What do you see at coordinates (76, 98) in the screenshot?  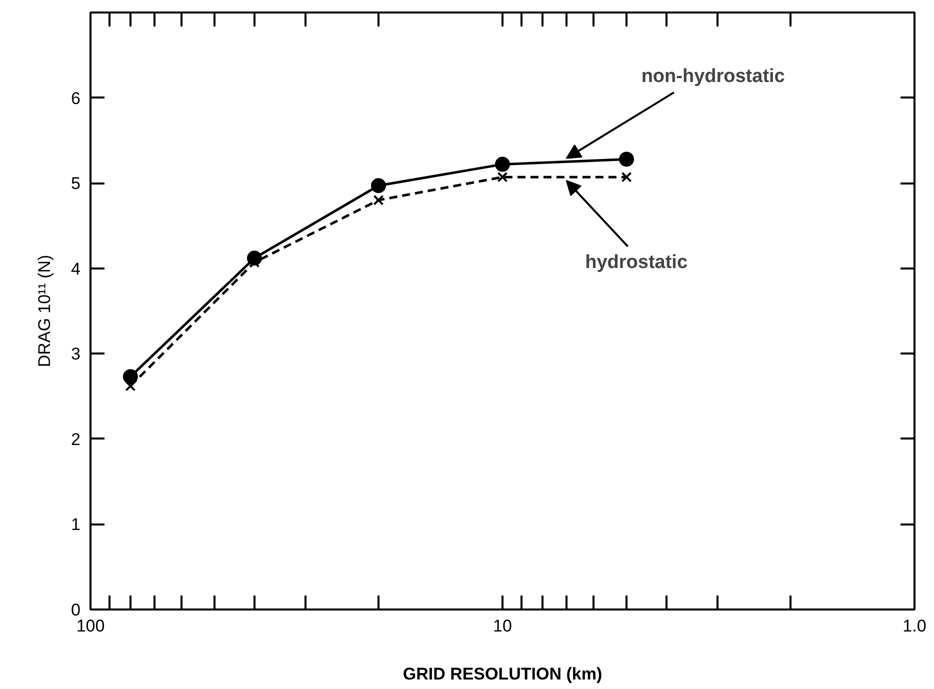 I see `y-tick-label: 6` at bounding box center [76, 98].